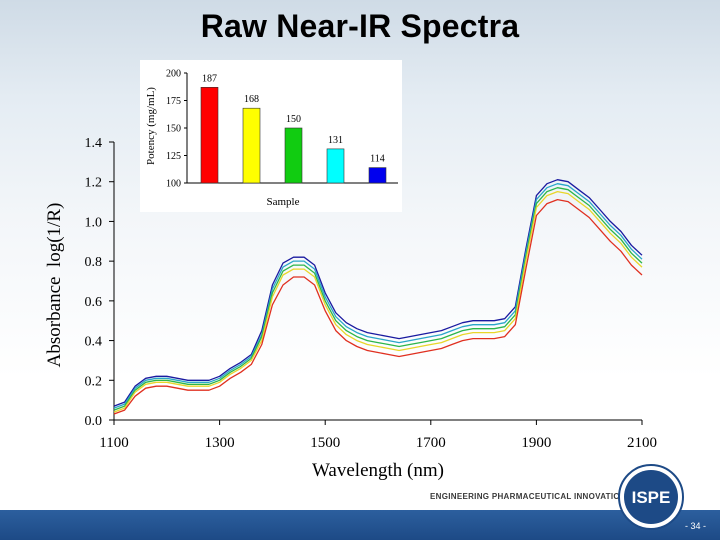  I want to click on ispe-logo: ISPE, so click(651, 497).